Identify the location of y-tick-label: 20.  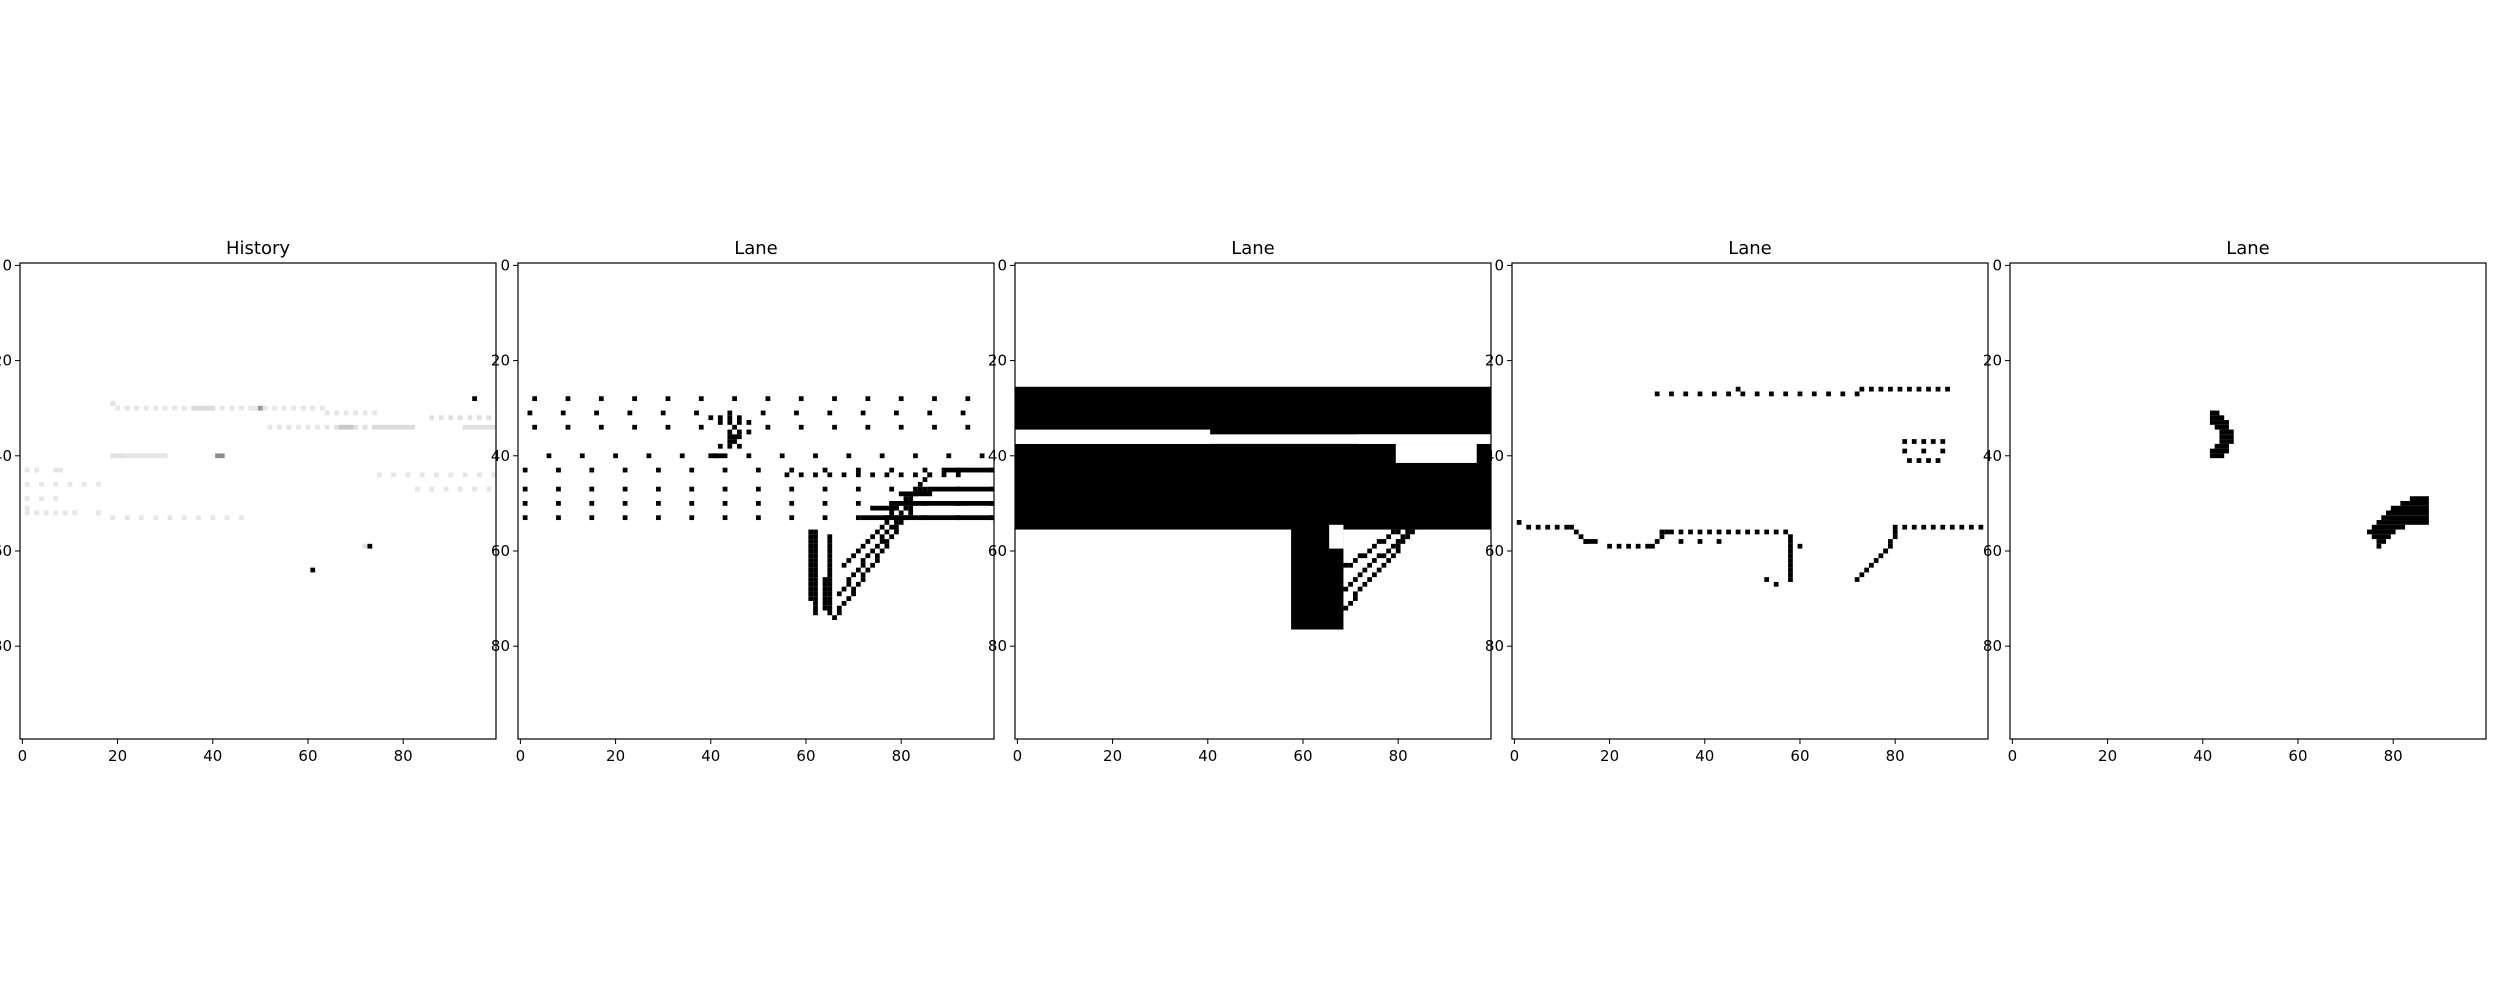
(1494, 361).